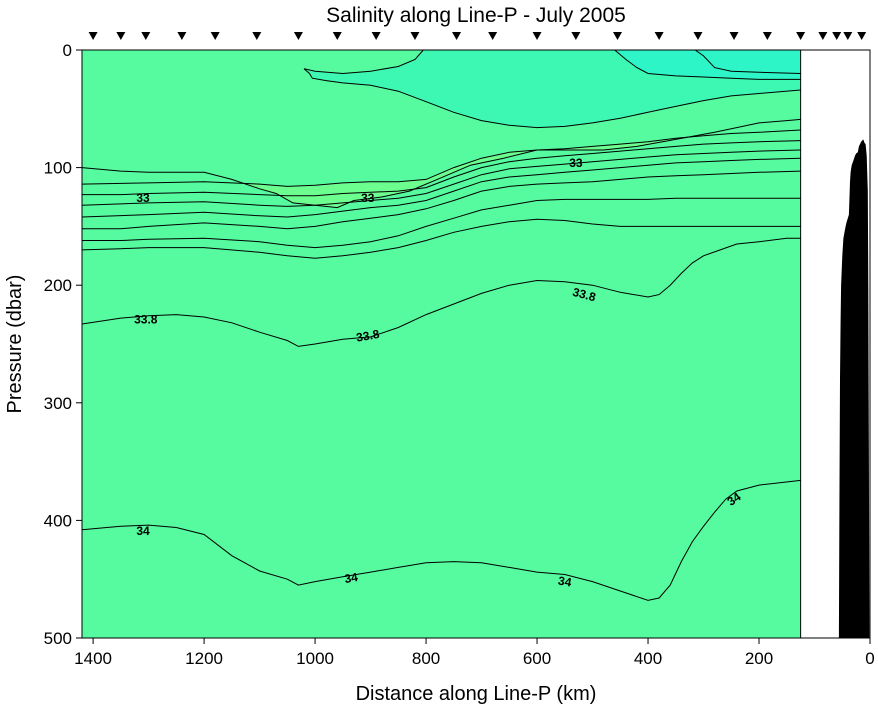 The width and height of the screenshot is (878, 708). Describe the element at coordinates (58, 520) in the screenshot. I see `y-tick-label-4: 400` at that location.